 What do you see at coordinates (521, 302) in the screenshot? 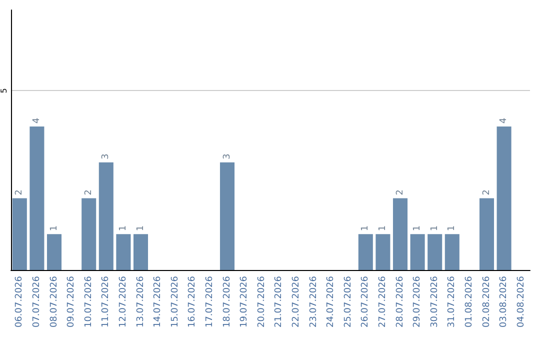
I see `x-tick-label: 04.08.2026` at bounding box center [521, 302].